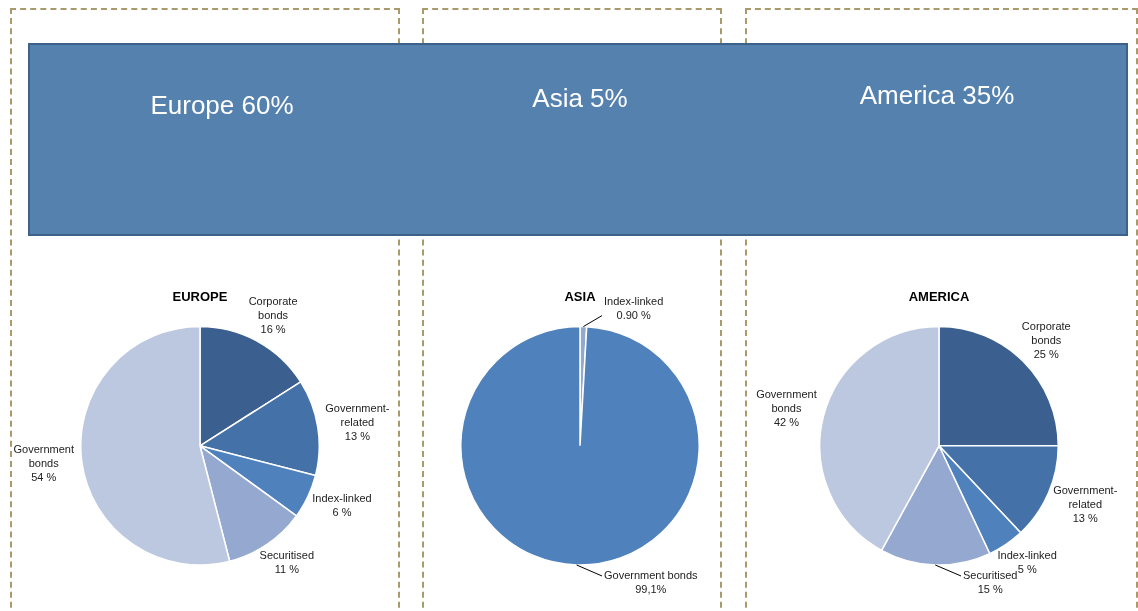 This screenshot has height=611, width=1138. What do you see at coordinates (200, 297) in the screenshot?
I see `chart-title: EUROPE` at bounding box center [200, 297].